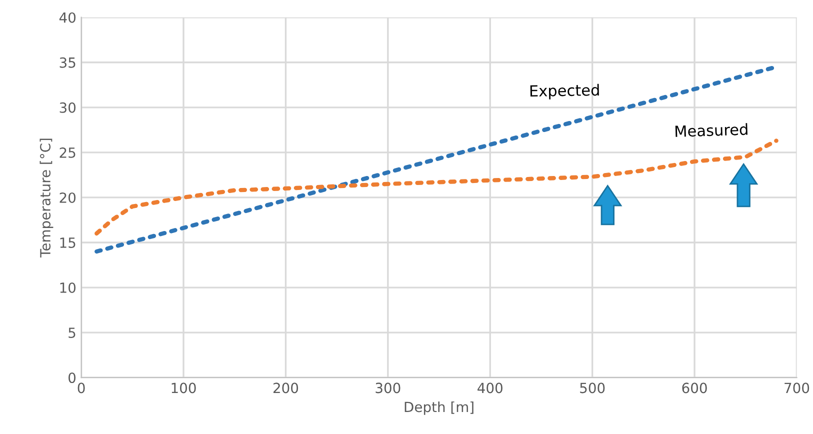 The height and width of the screenshot is (434, 813). I want to click on x-tick-label: 600, so click(694, 388).